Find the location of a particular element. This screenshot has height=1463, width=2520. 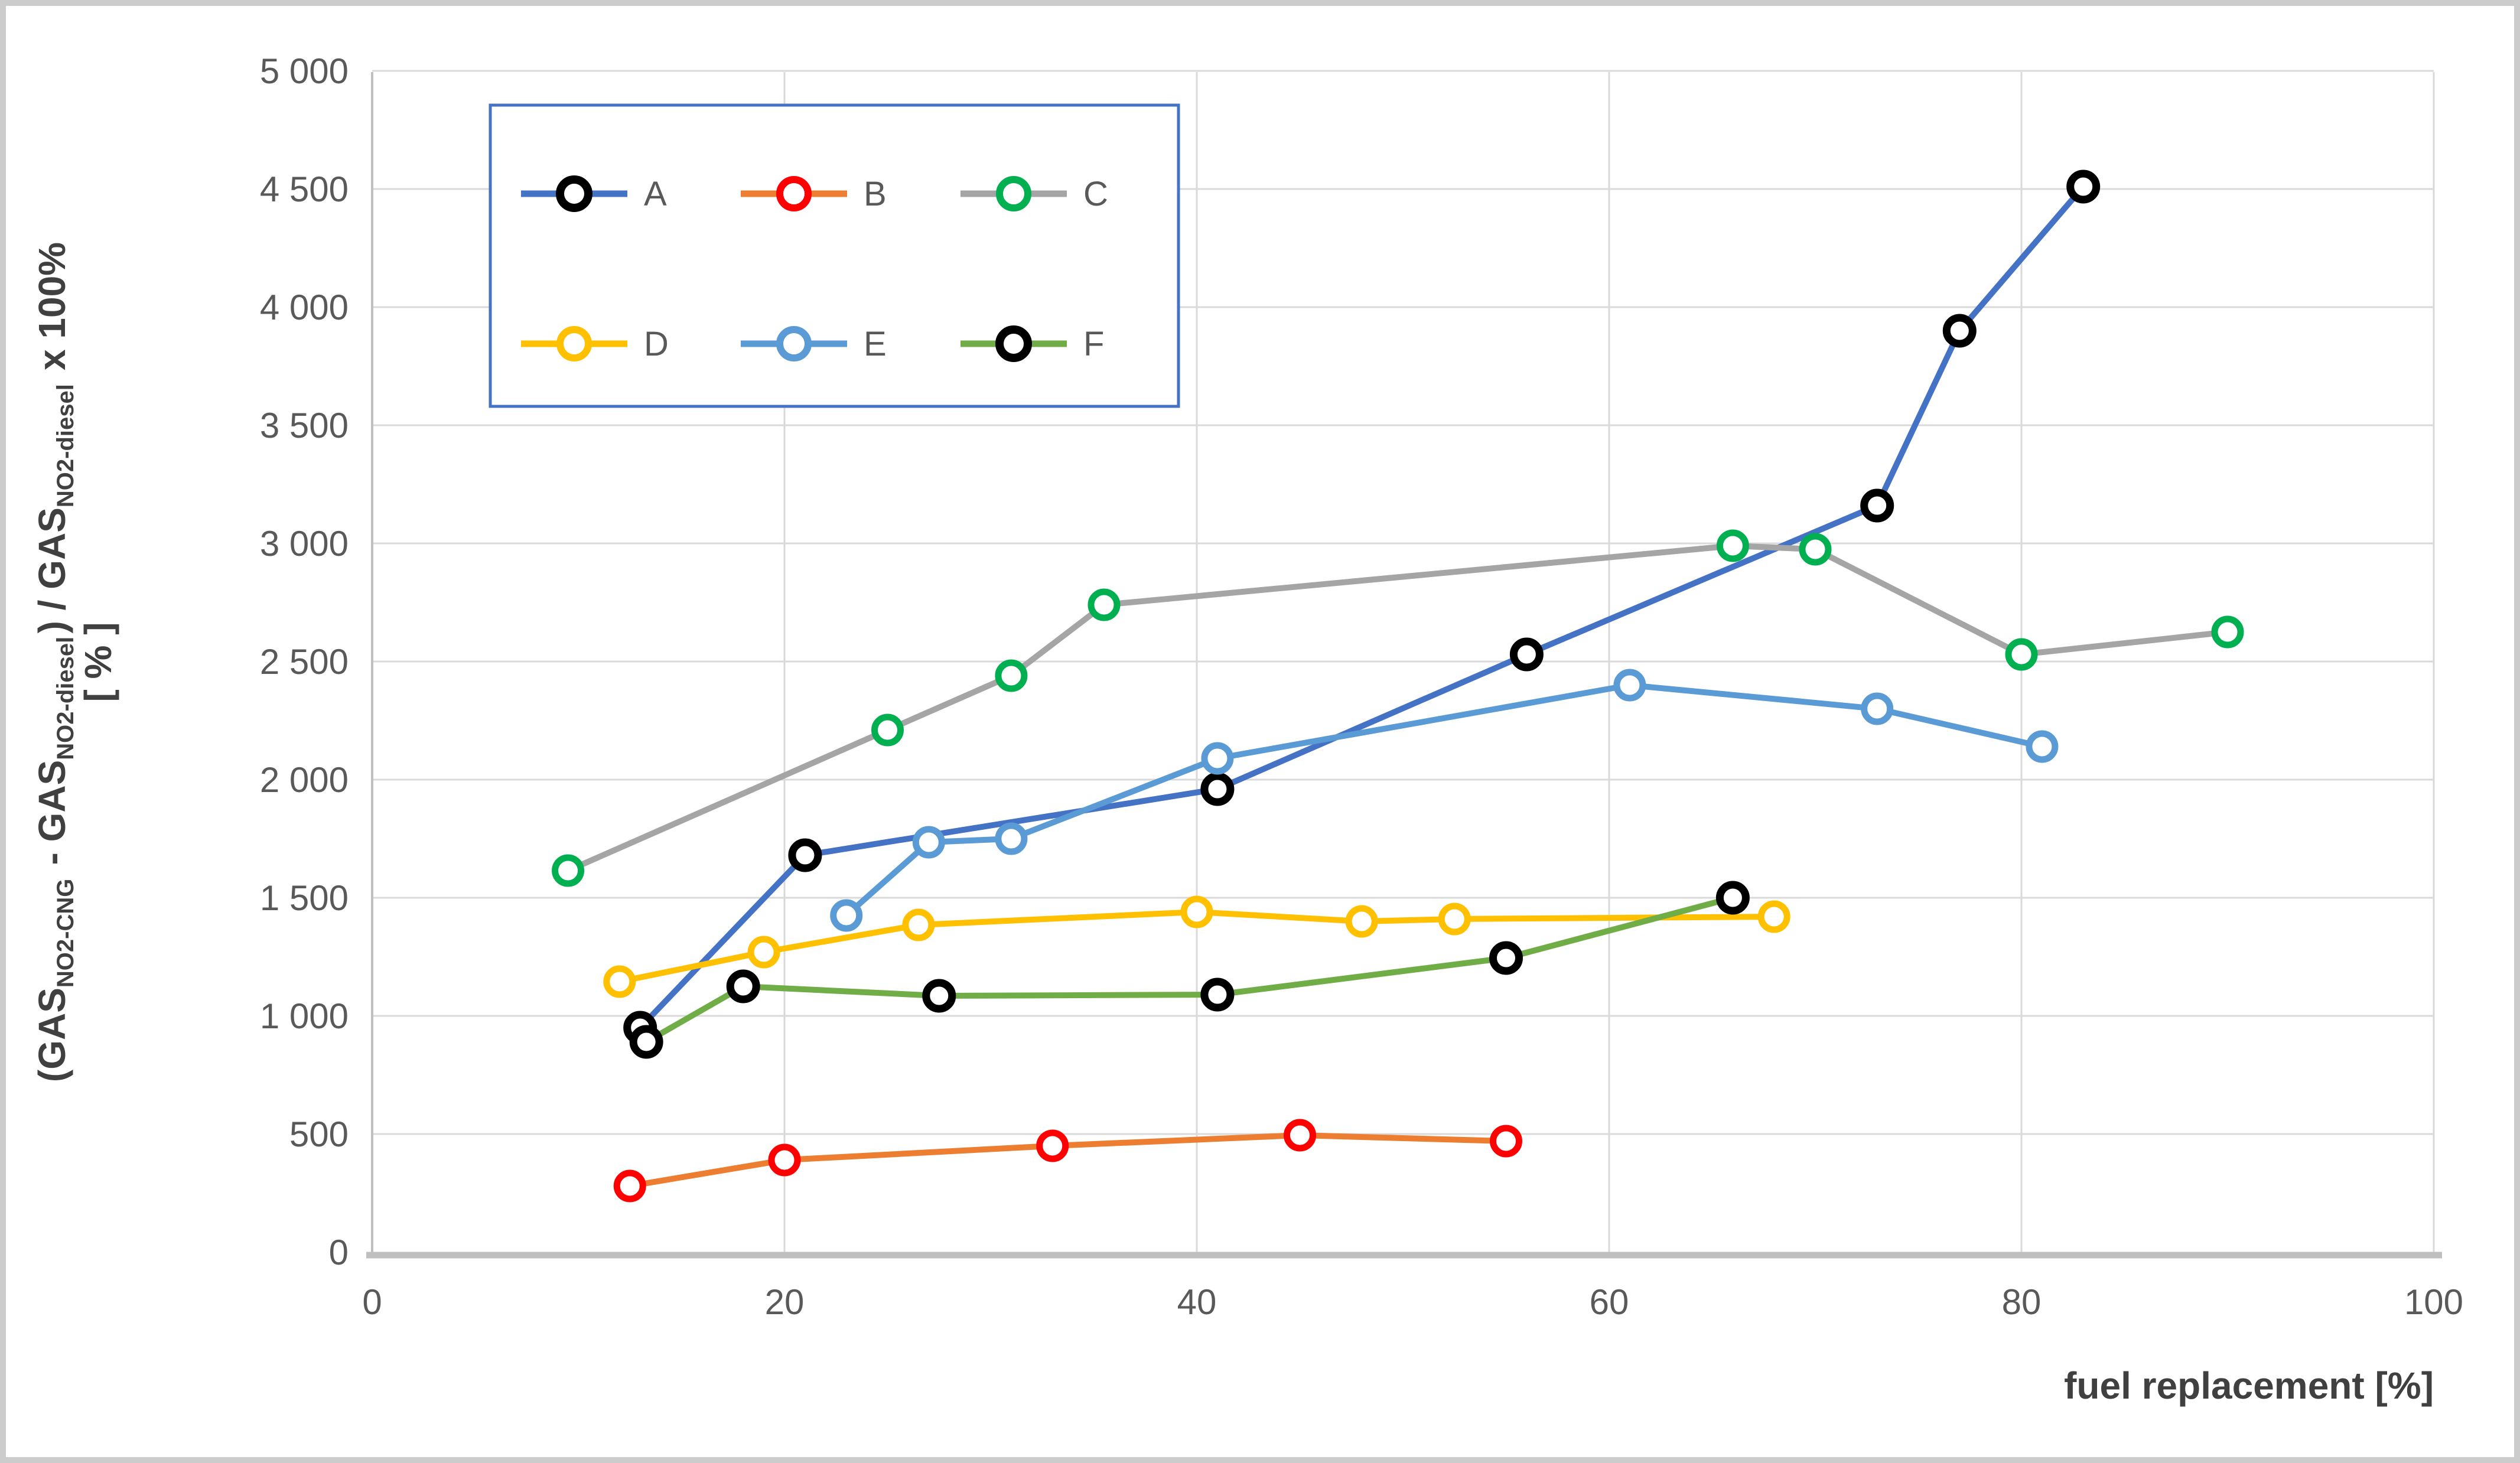

y-tick-label: 0 is located at coordinates (339, 1253).